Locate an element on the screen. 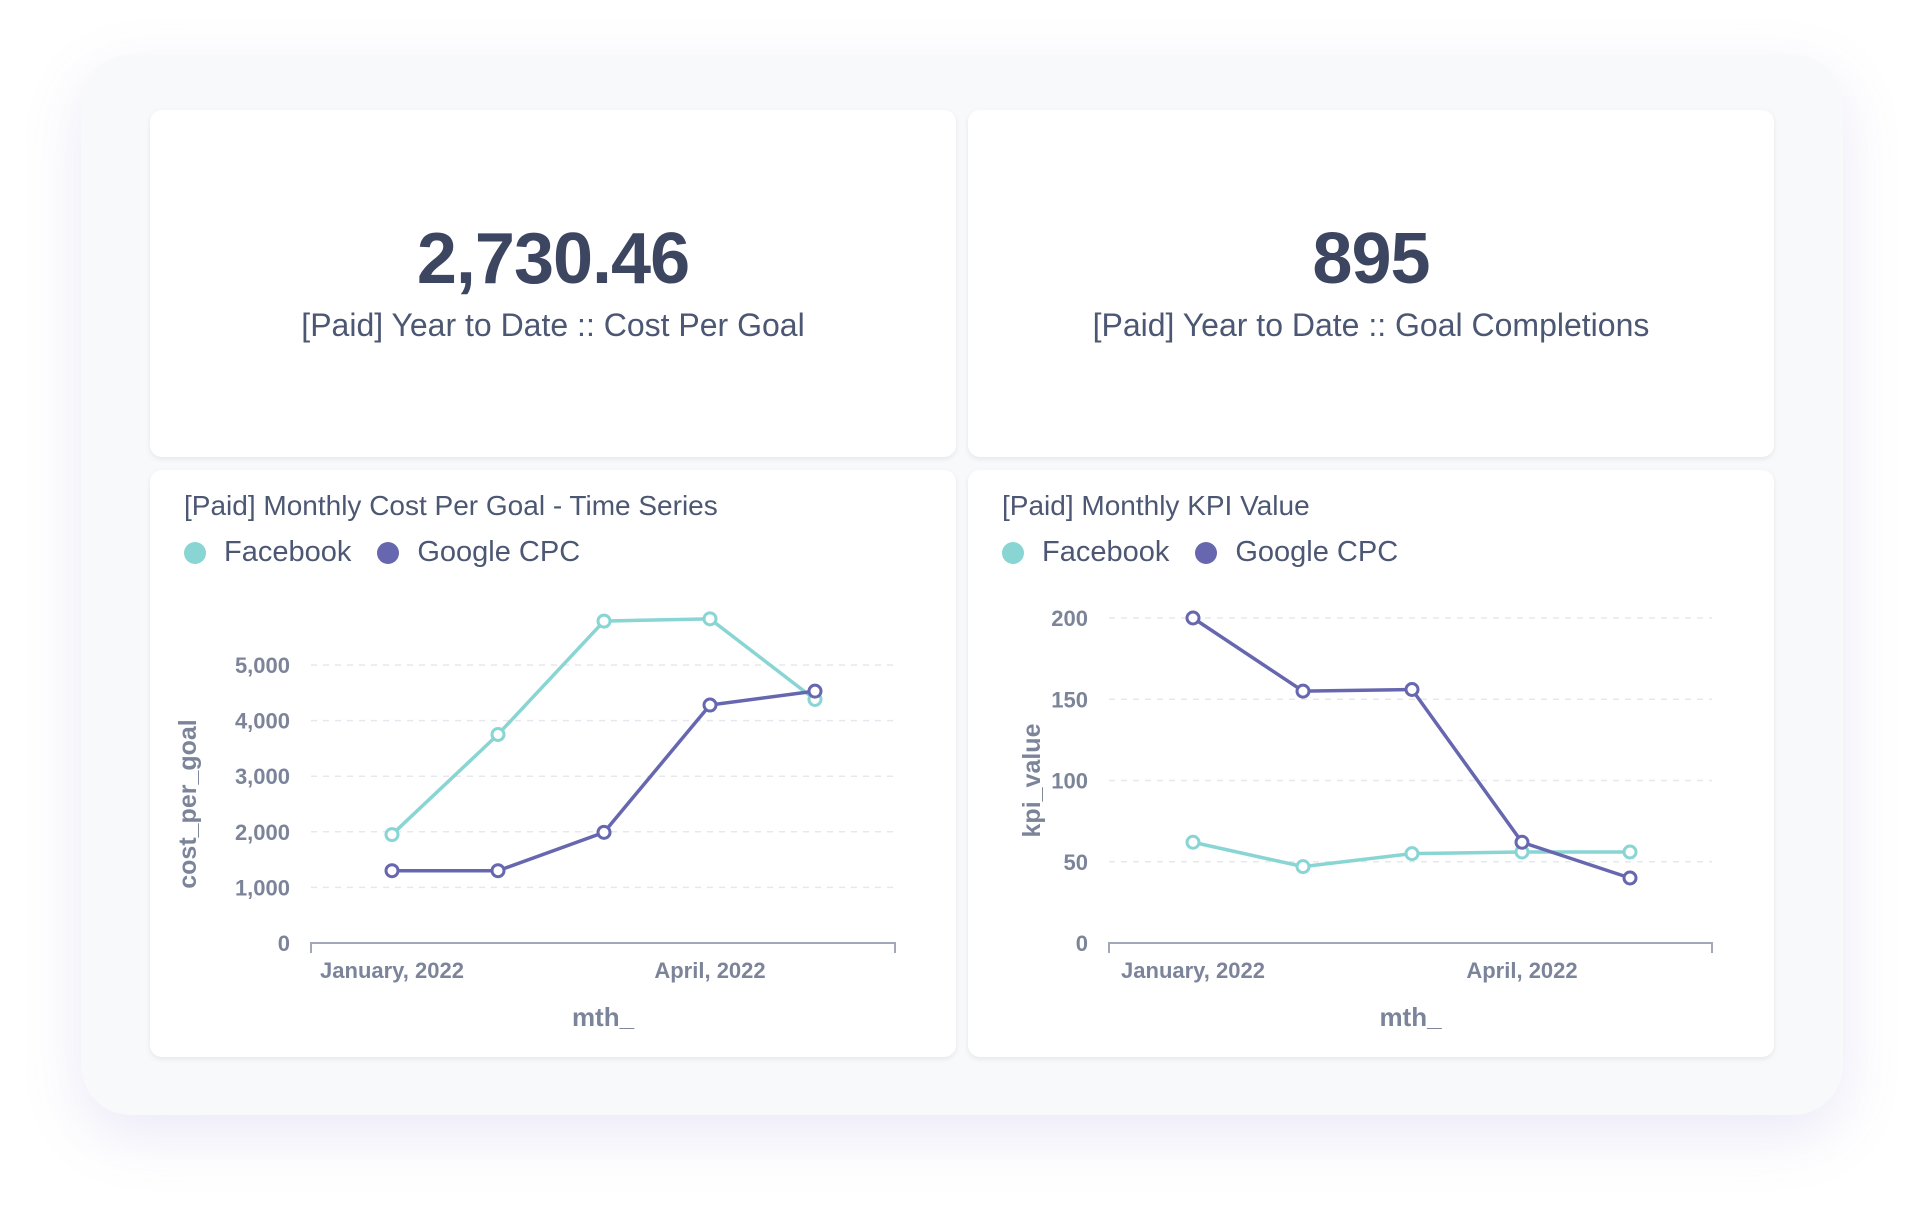 The width and height of the screenshot is (1924, 1220). y-tick-label: 3,000 is located at coordinates (262, 776).